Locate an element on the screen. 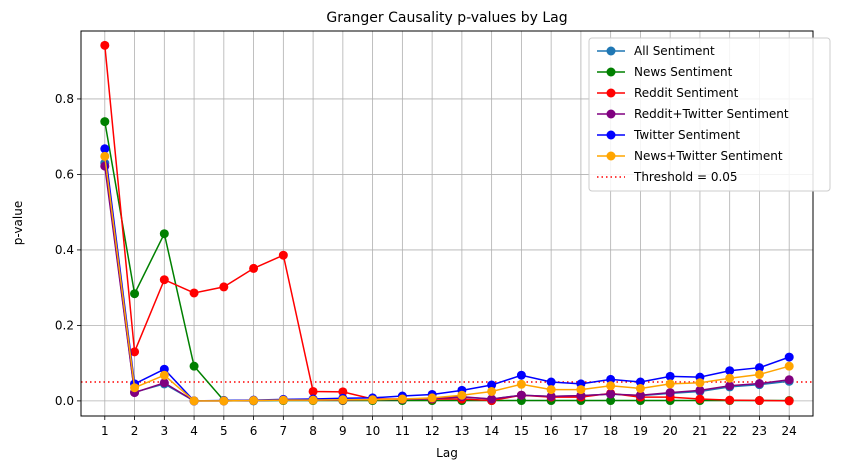 The image size is (846, 470). y-tick-label: 0.4 is located at coordinates (64, 250).